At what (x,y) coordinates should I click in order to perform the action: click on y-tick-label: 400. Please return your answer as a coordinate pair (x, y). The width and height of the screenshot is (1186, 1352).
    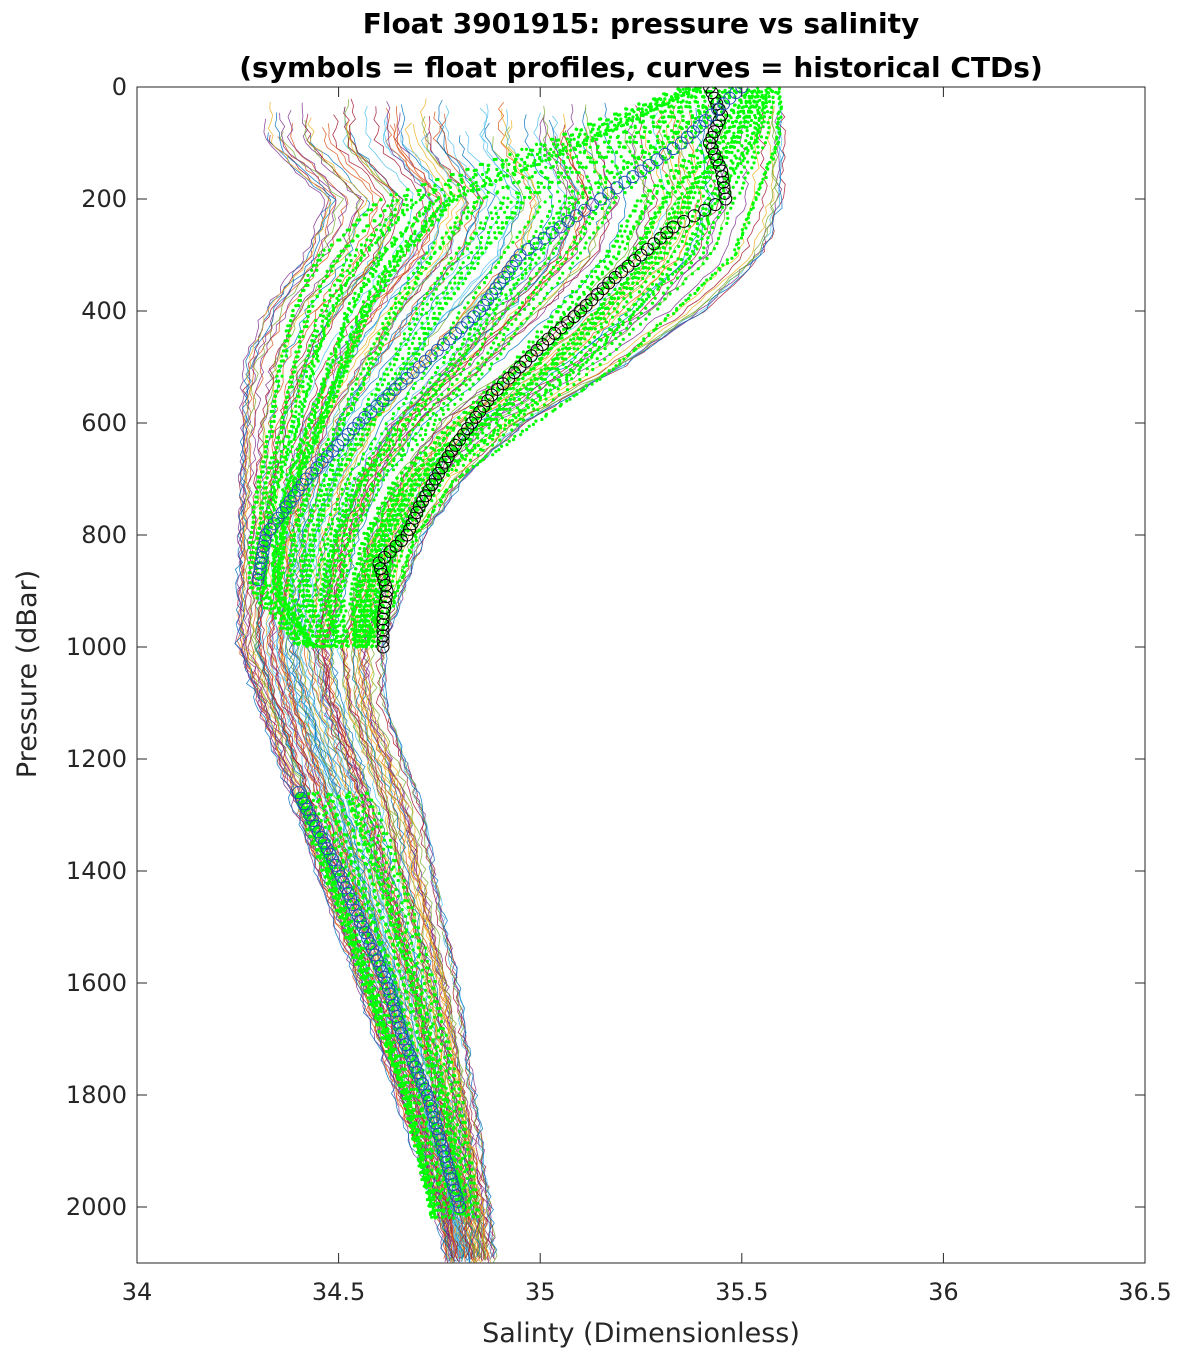
    Looking at the image, I should click on (104, 311).